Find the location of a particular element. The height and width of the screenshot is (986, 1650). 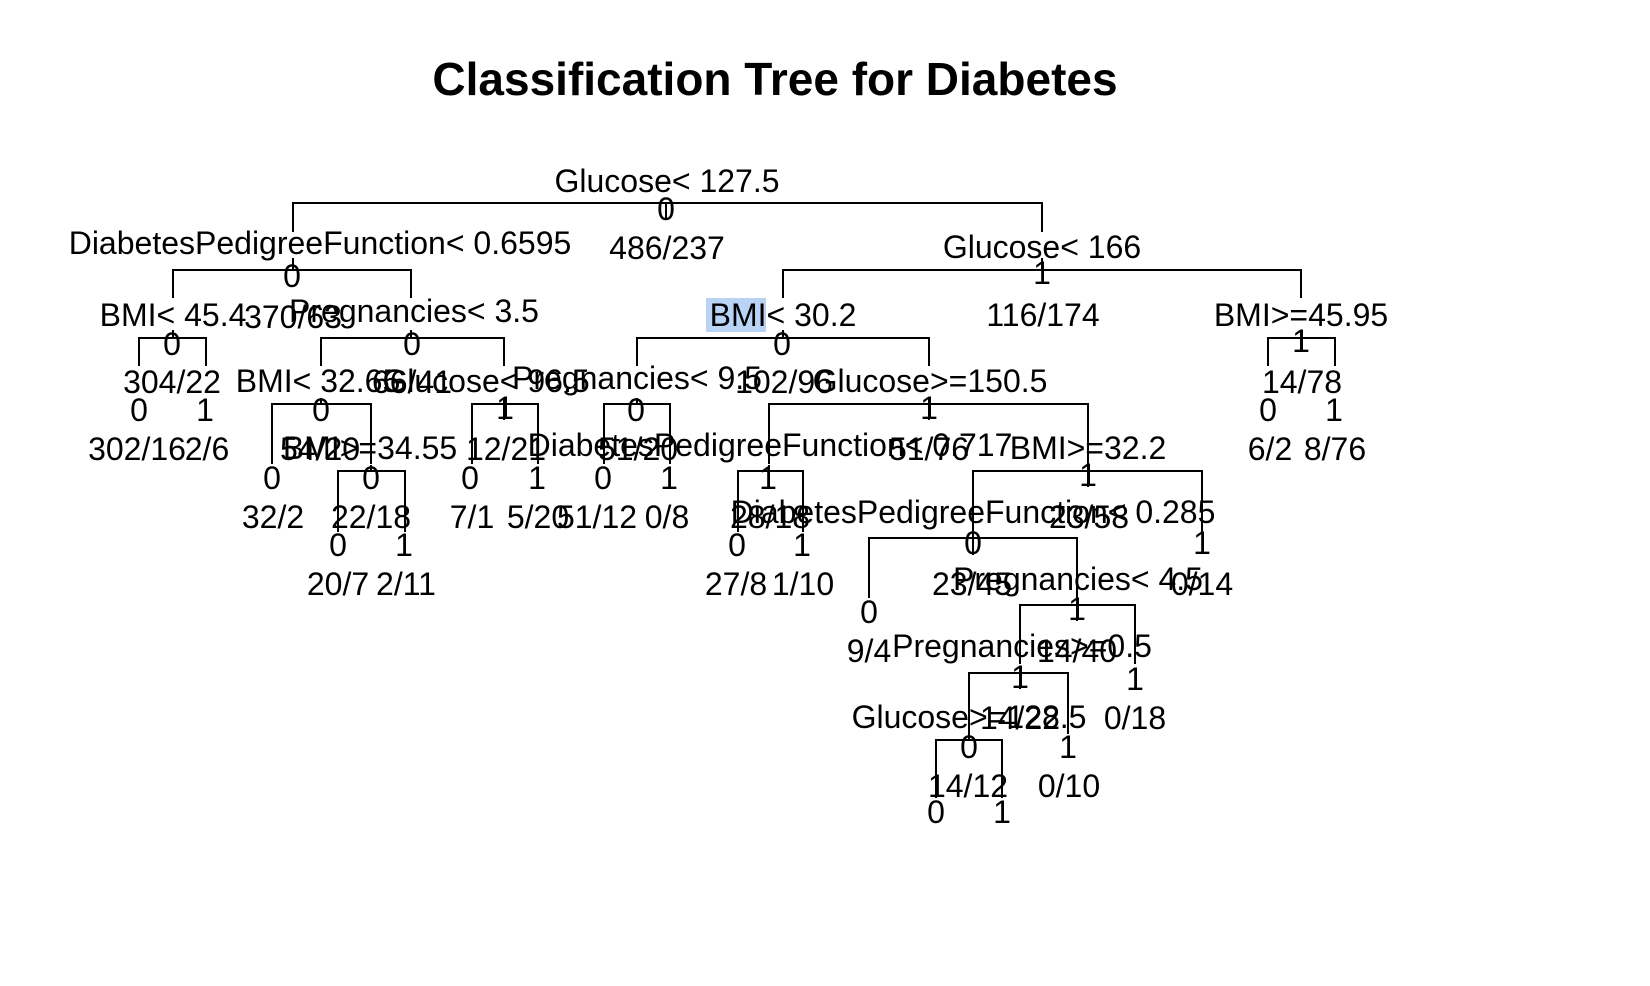

class-l-rrr: 1 is located at coordinates (1334, 410).